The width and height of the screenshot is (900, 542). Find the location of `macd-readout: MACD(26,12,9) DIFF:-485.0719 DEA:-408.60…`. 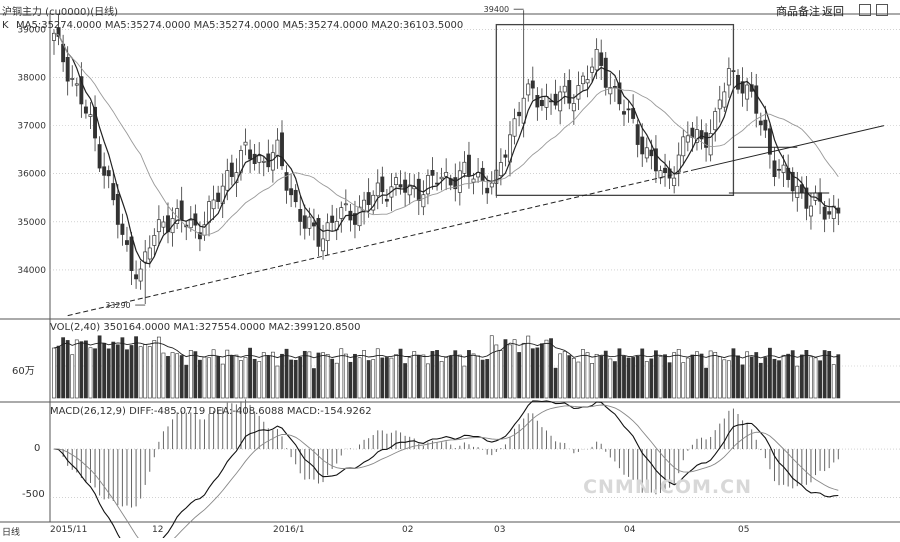

macd-readout: MACD(26,12,9) DIFF:-485.0719 DEA:-408.60… is located at coordinates (211, 411).